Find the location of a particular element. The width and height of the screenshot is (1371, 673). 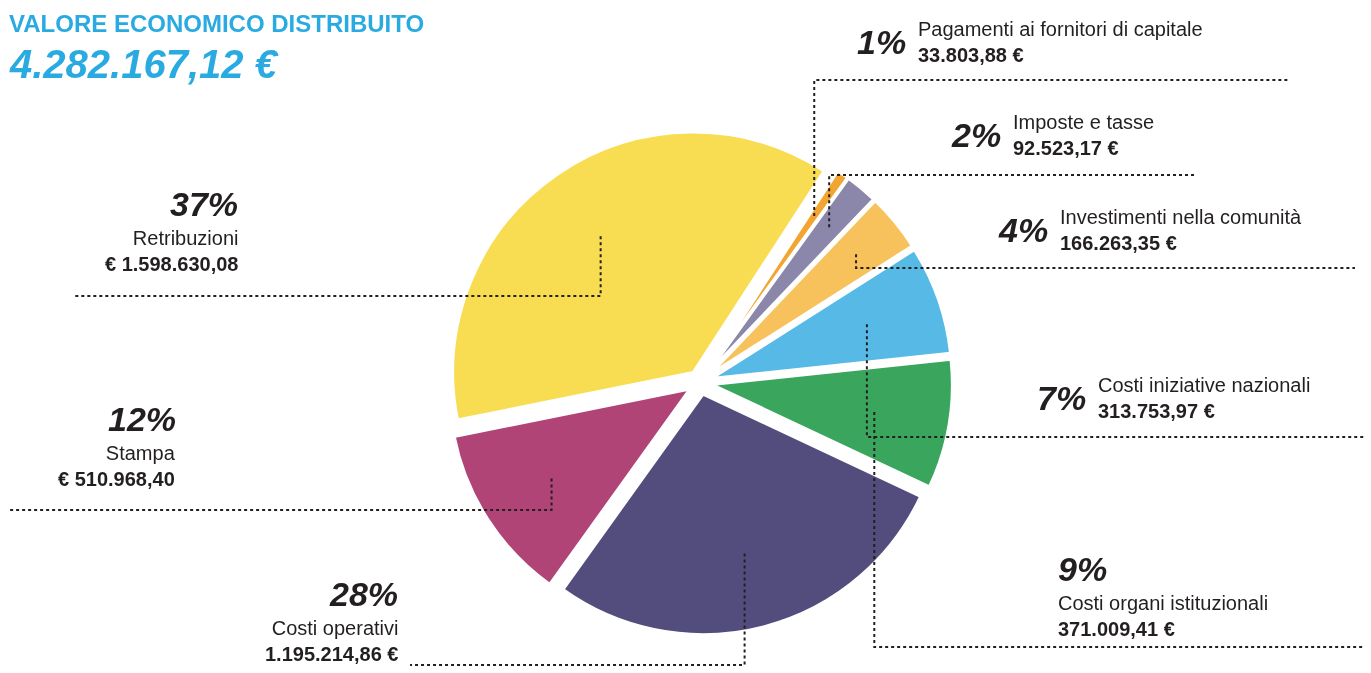

chart-title: VALORE ECONOMICO DISTRIBUITO is located at coordinates (217, 23).